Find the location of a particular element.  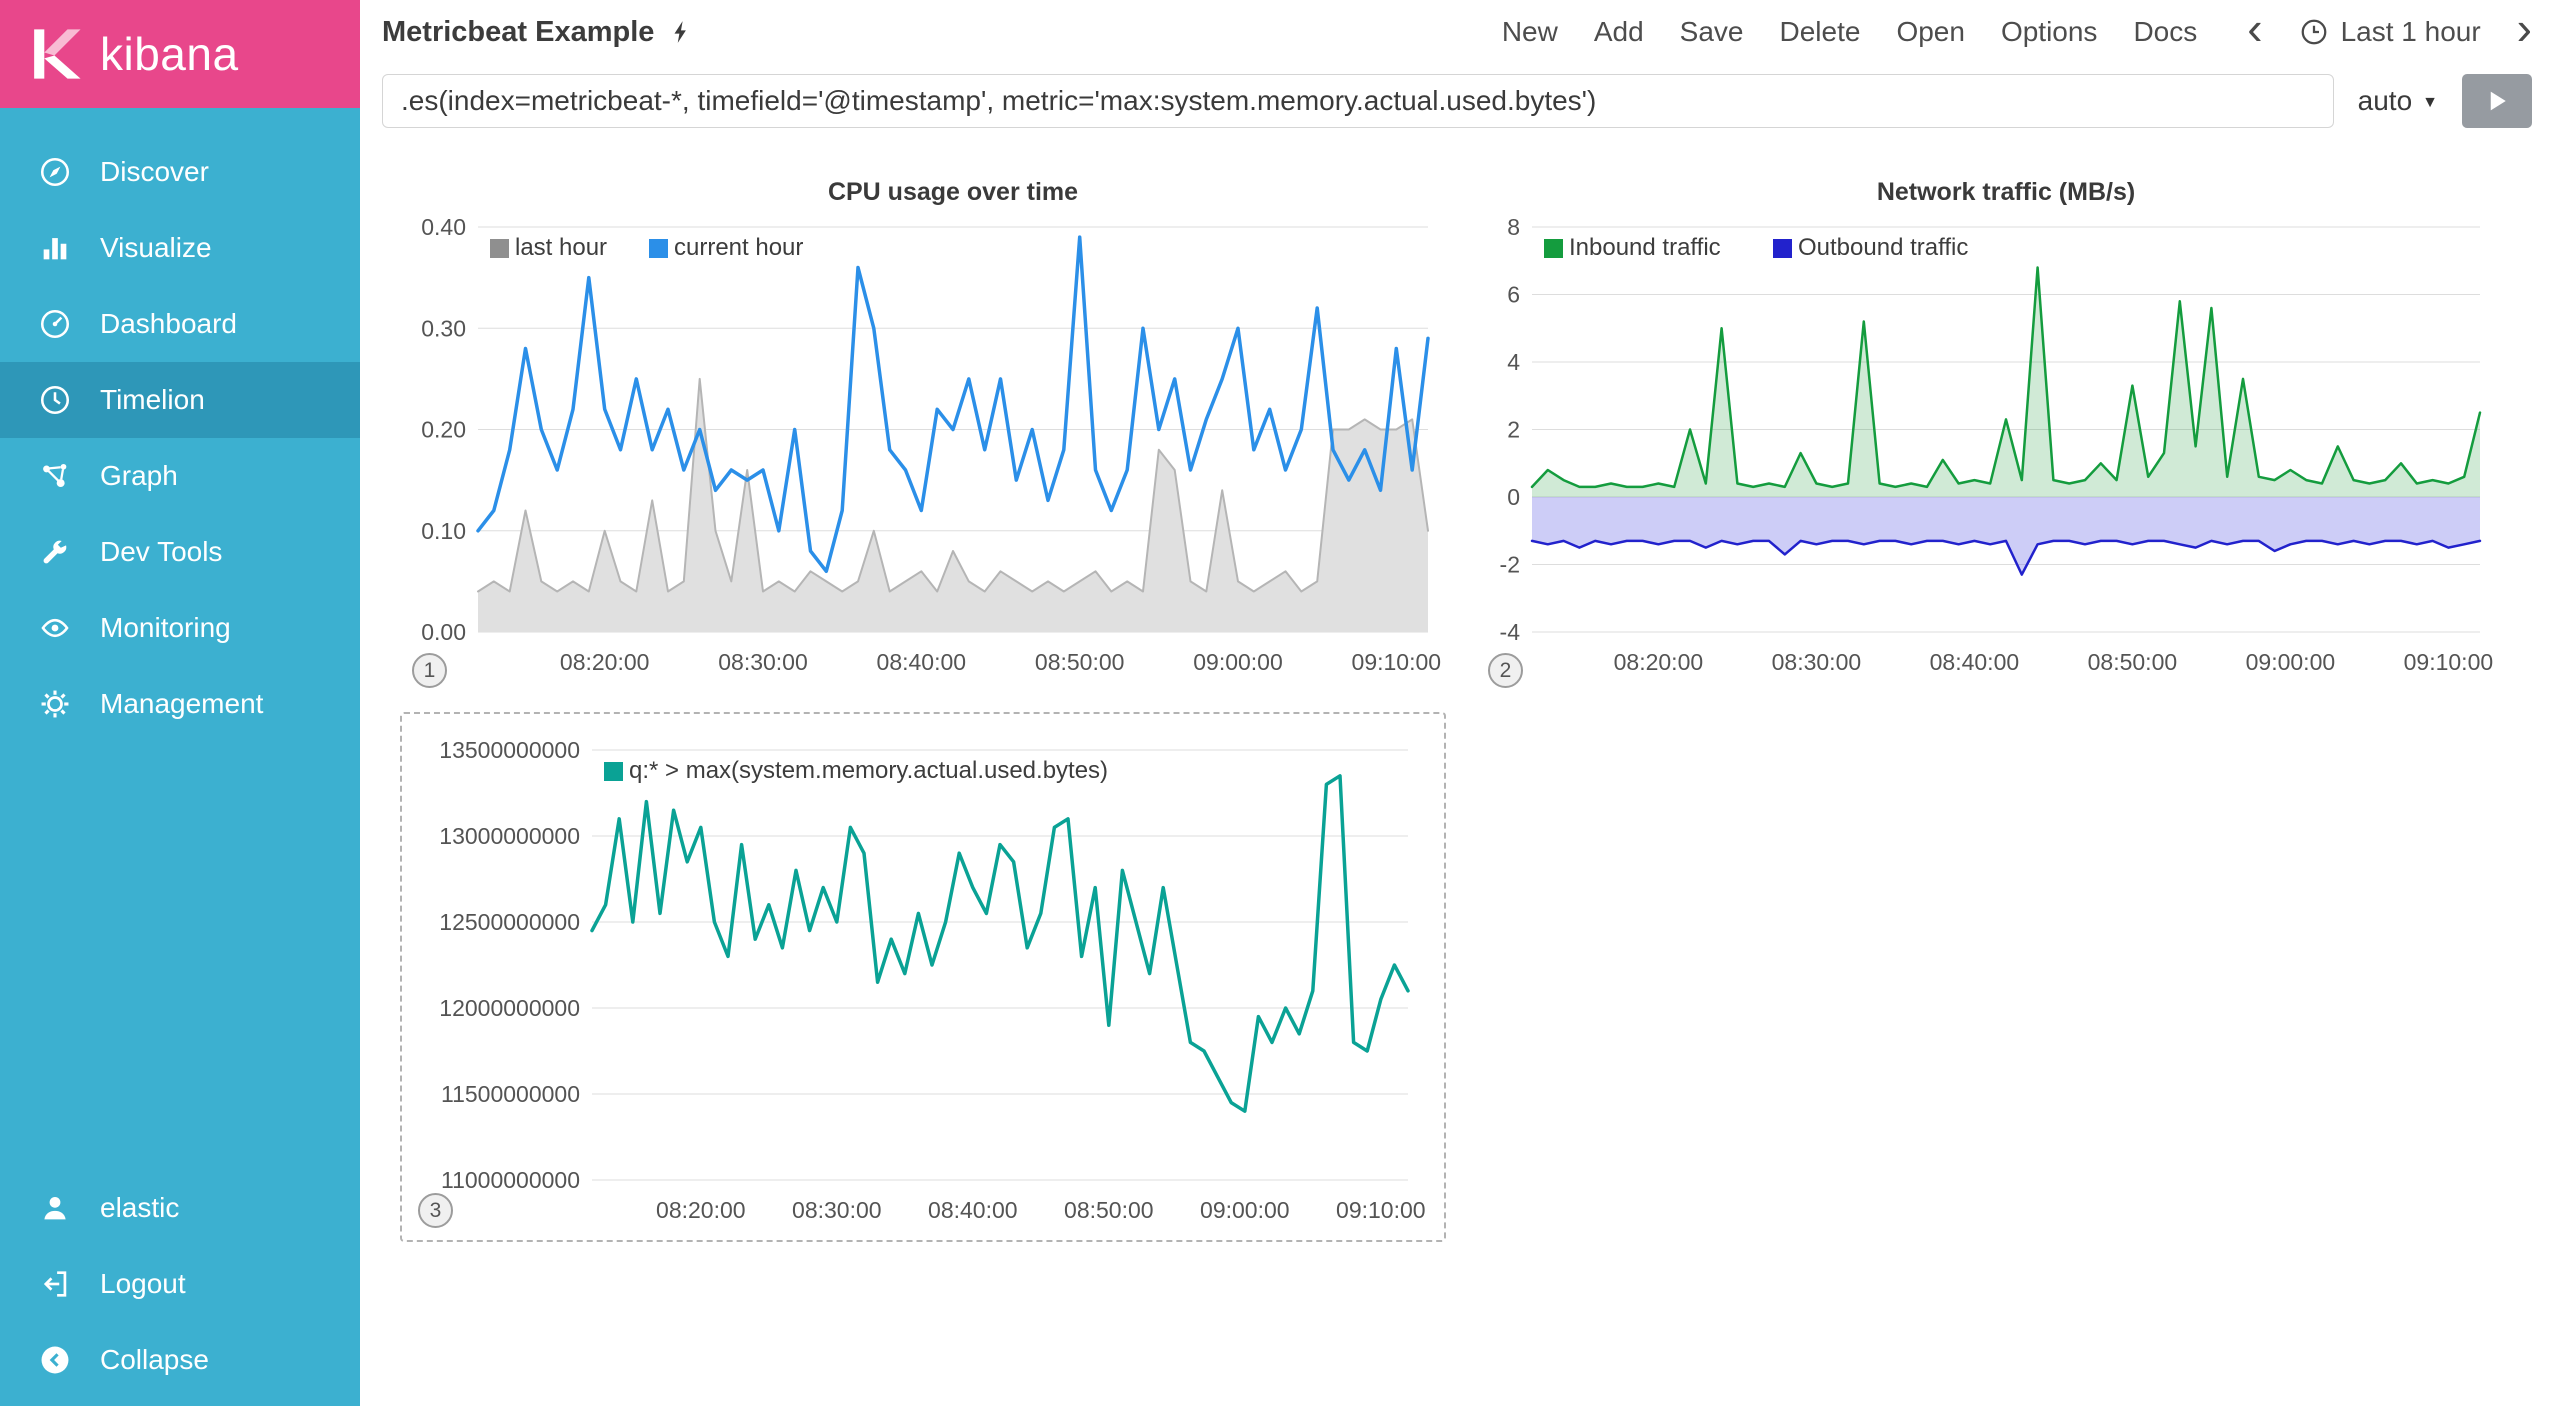

menu-options: Options is located at coordinates (2049, 31).